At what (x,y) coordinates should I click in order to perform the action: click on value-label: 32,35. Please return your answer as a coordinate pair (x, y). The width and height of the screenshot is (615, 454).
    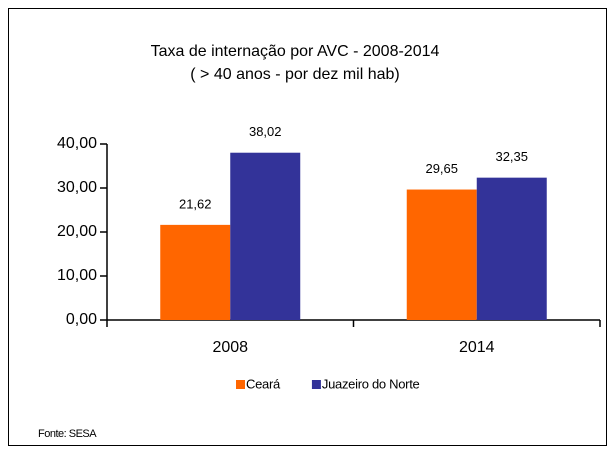
    Looking at the image, I should click on (511, 156).